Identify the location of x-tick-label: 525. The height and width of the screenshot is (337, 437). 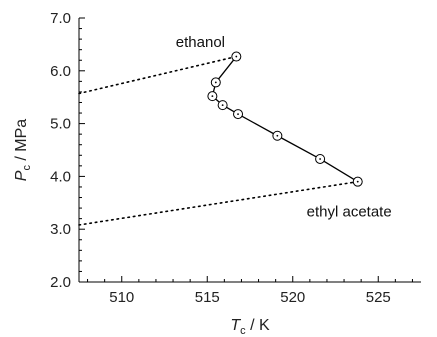
(378, 297).